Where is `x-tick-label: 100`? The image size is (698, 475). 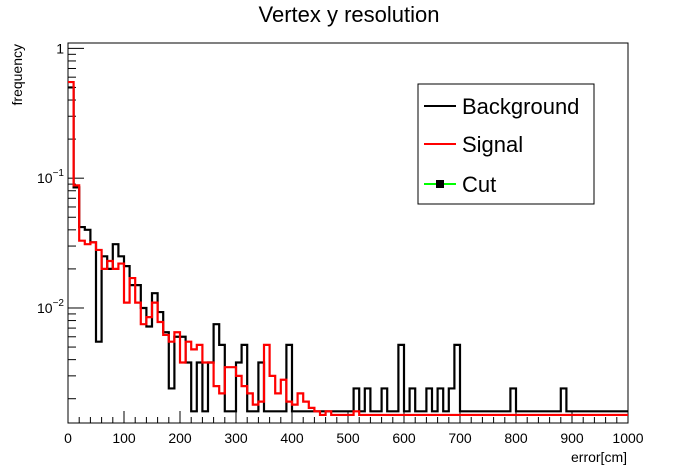
x-tick-label: 100 is located at coordinates (124, 438).